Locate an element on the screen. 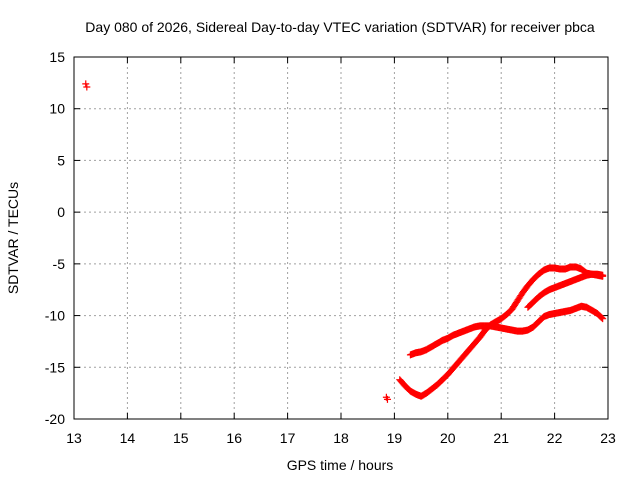 This screenshot has height=480, width=640. x-tick-label: 22 is located at coordinates (555, 438).